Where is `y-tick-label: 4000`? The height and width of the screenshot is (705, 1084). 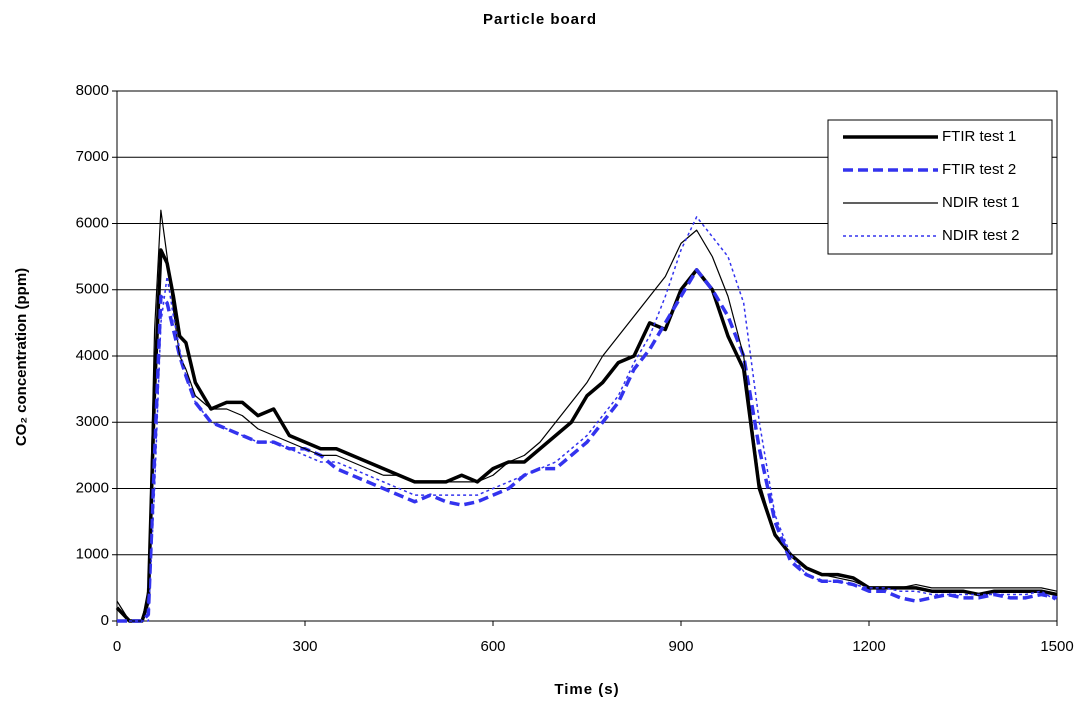 y-tick-label: 4000 is located at coordinates (92, 355).